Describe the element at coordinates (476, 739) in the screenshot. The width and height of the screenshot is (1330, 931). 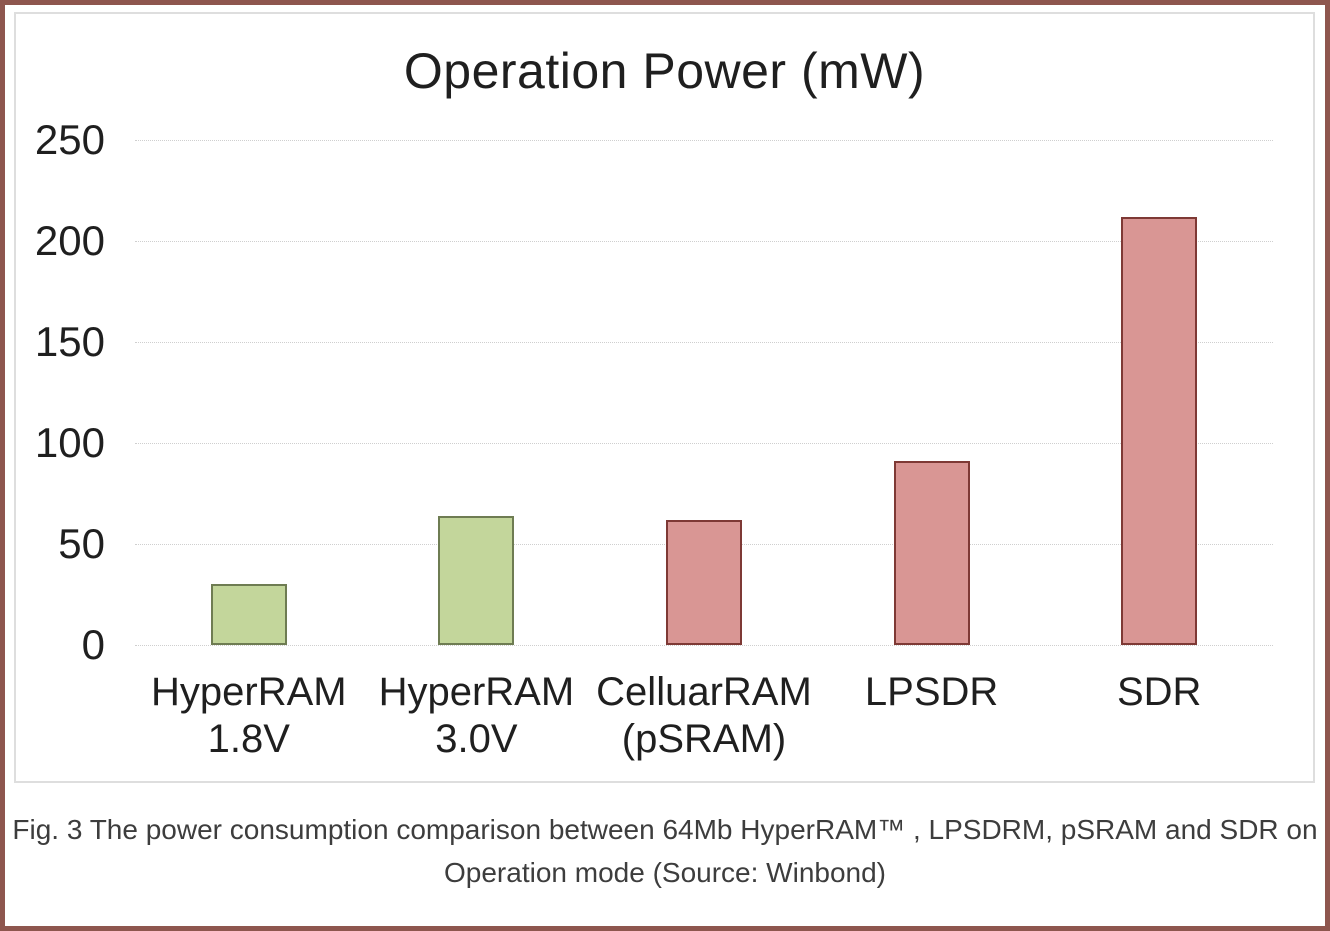
I see `x-label-line: 3.0V` at that location.